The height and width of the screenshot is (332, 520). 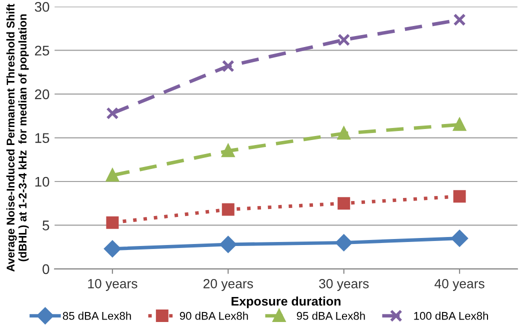 What do you see at coordinates (42, 94) in the screenshot?
I see `y-tick-label: 20` at bounding box center [42, 94].